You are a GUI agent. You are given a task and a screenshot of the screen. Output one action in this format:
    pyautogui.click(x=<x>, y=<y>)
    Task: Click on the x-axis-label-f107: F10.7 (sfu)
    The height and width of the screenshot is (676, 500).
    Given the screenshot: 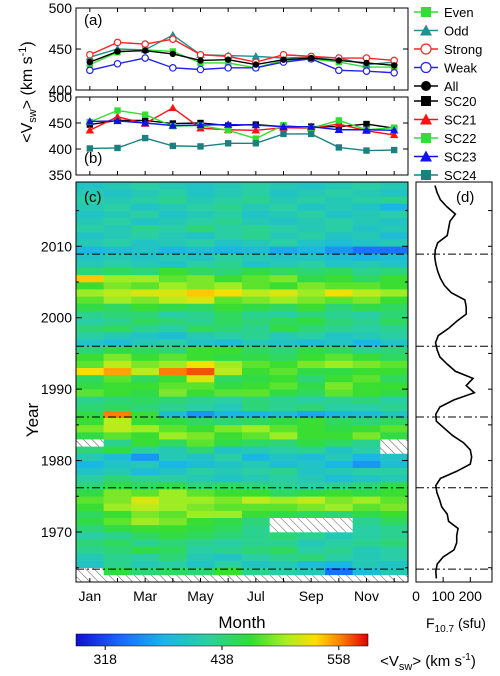 What is the action you would take?
    pyautogui.click(x=456, y=625)
    